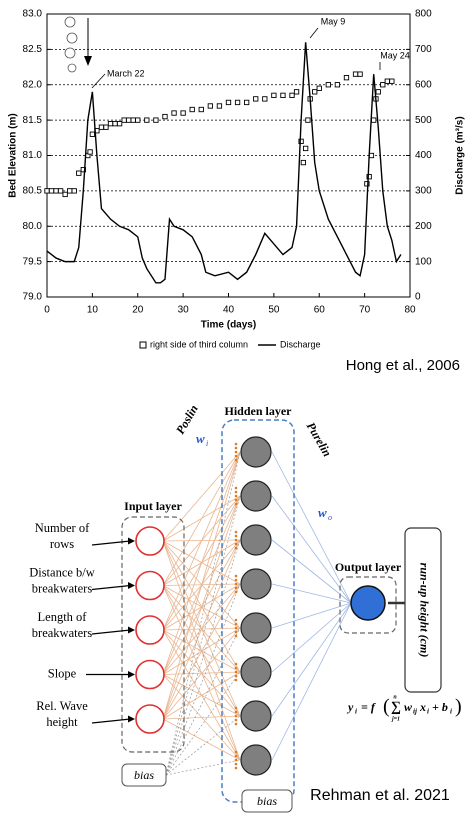  Describe the element at coordinates (380, 795) in the screenshot. I see `caption: Rehman et al. 2021` at that location.